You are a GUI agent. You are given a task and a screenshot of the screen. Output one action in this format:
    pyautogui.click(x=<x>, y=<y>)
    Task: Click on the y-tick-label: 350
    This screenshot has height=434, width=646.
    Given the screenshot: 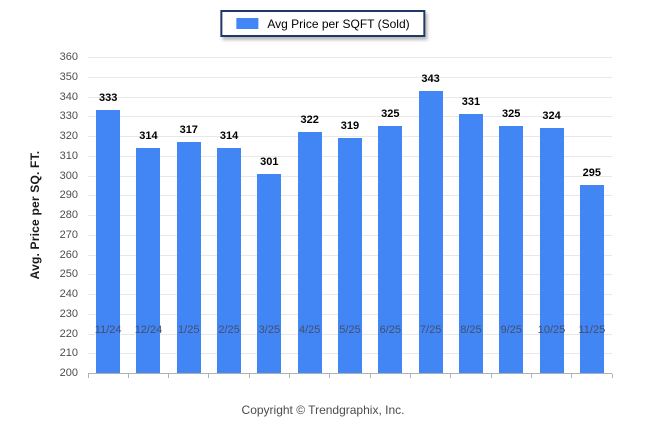 What is the action you would take?
    pyautogui.click(x=68, y=76)
    